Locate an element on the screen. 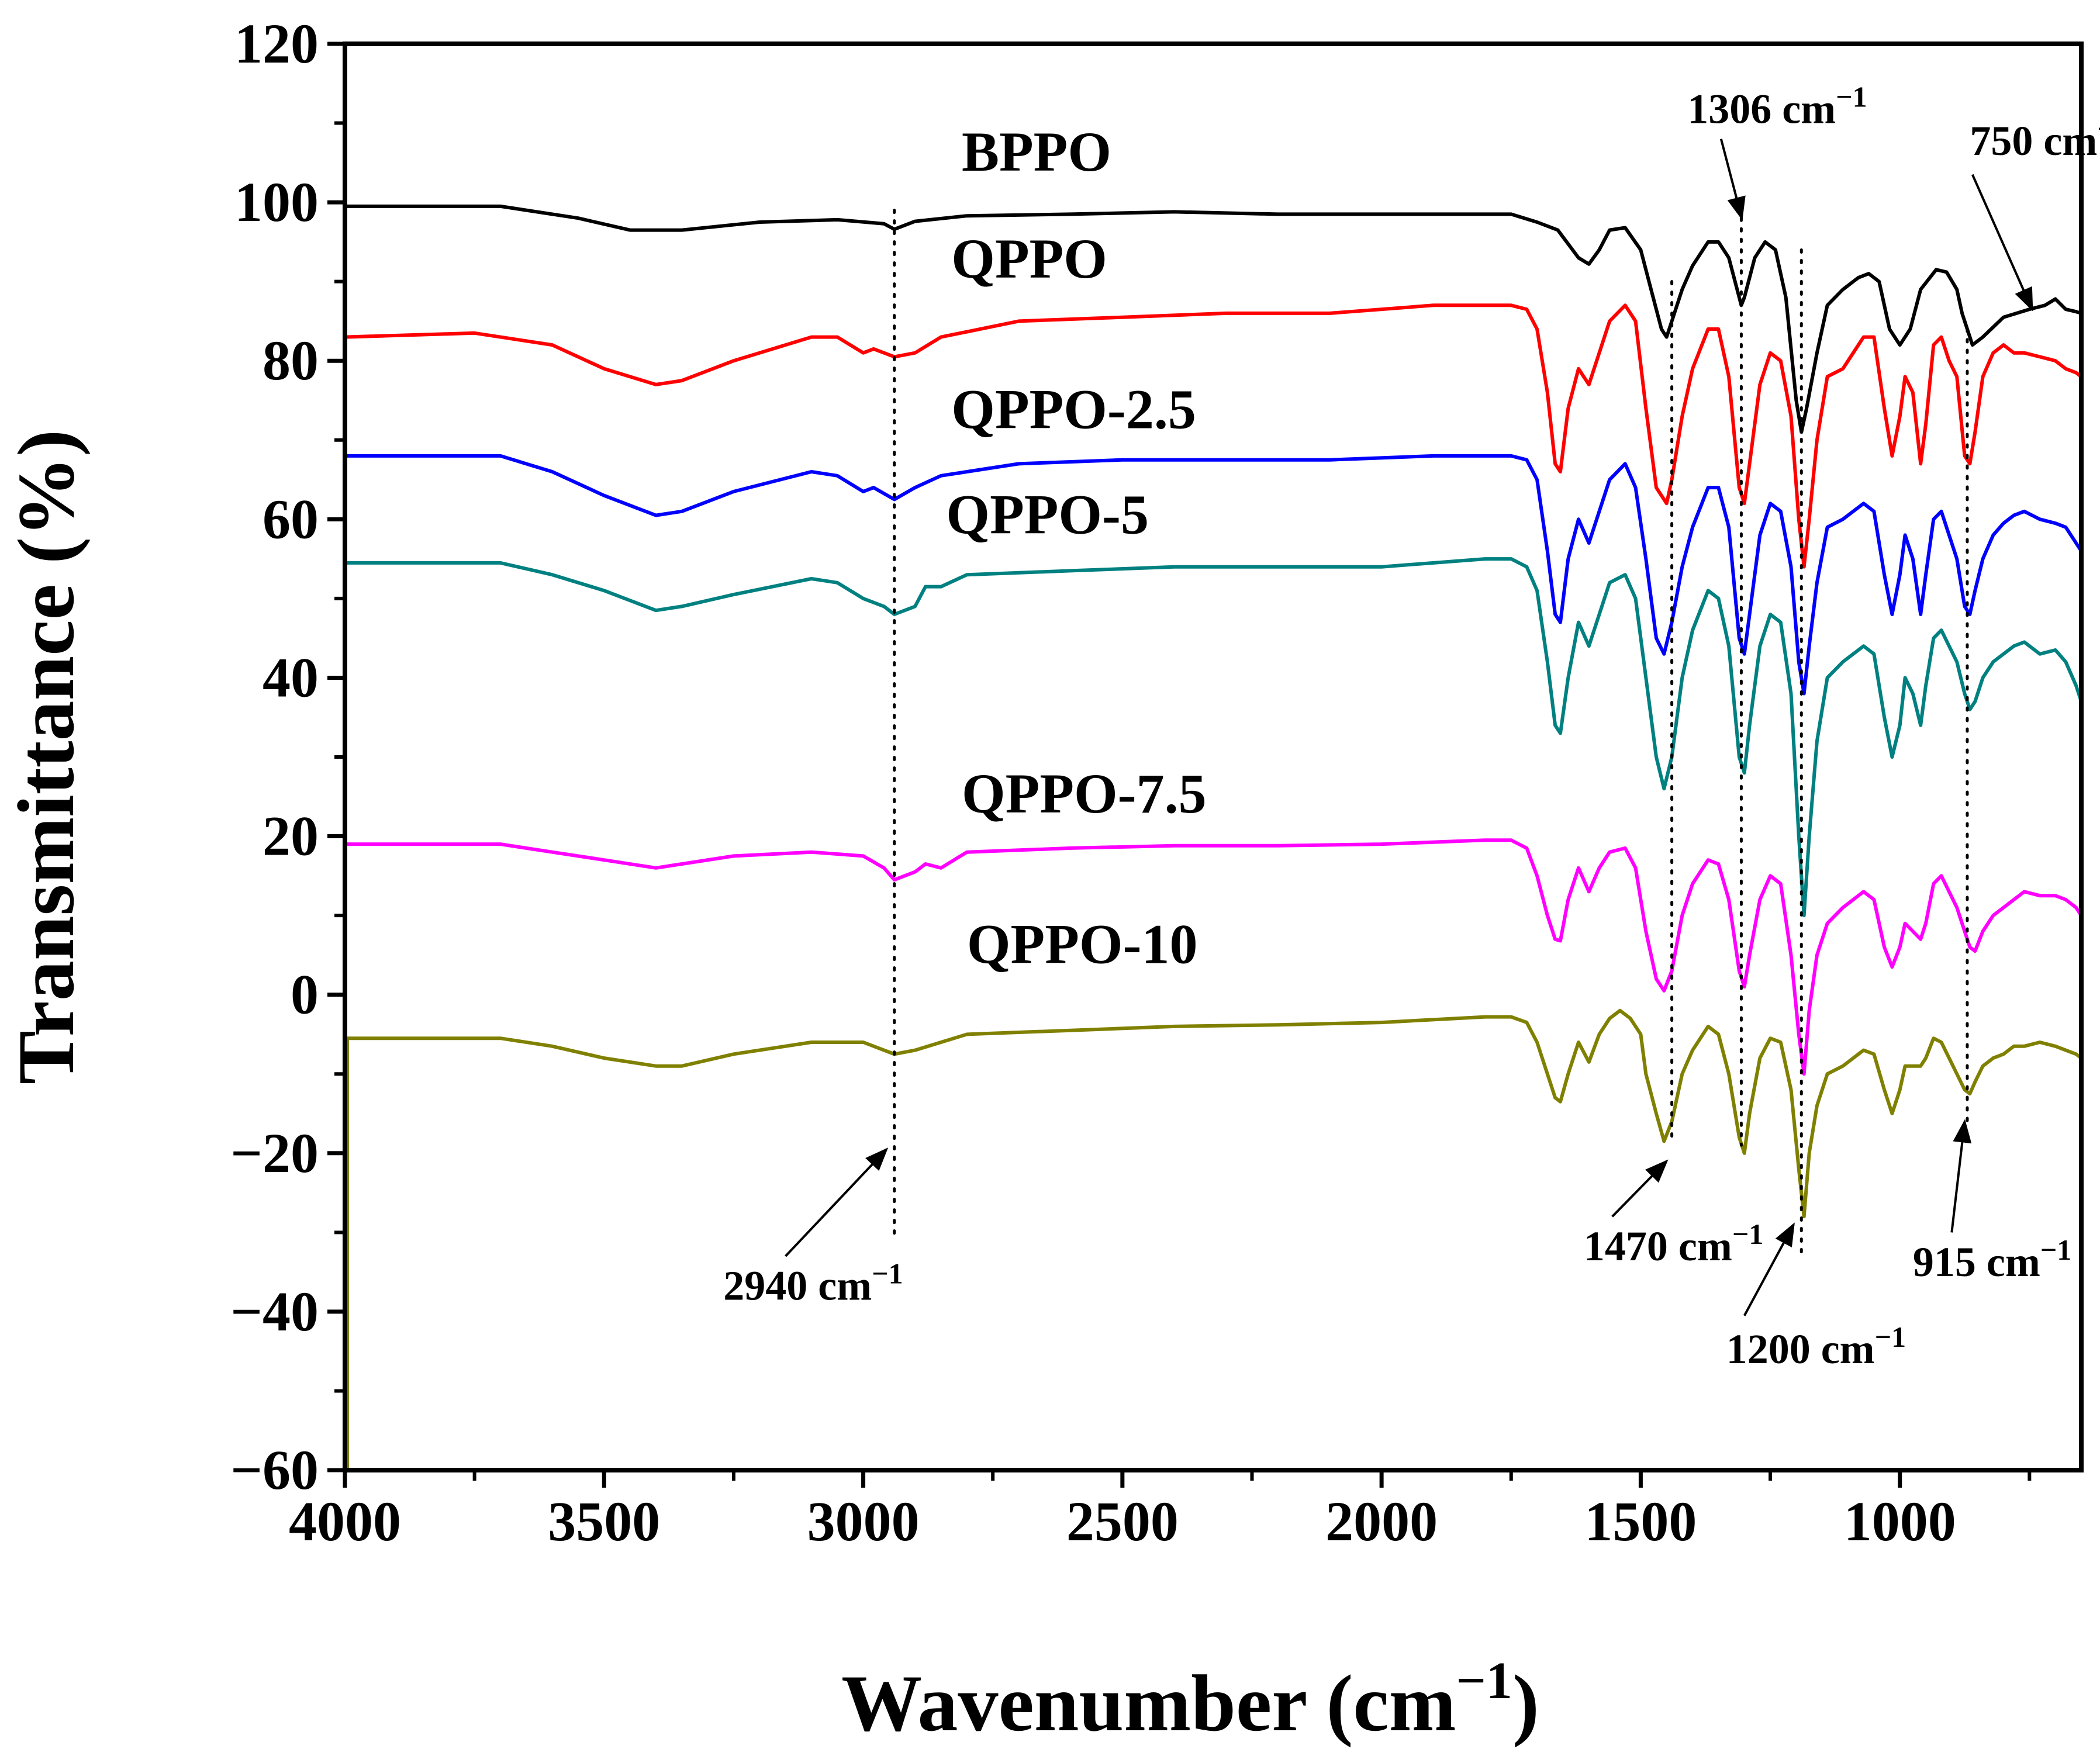 The height and width of the screenshot is (1763, 2100). annotation-text: 1306 cm is located at coordinates (1762, 109).